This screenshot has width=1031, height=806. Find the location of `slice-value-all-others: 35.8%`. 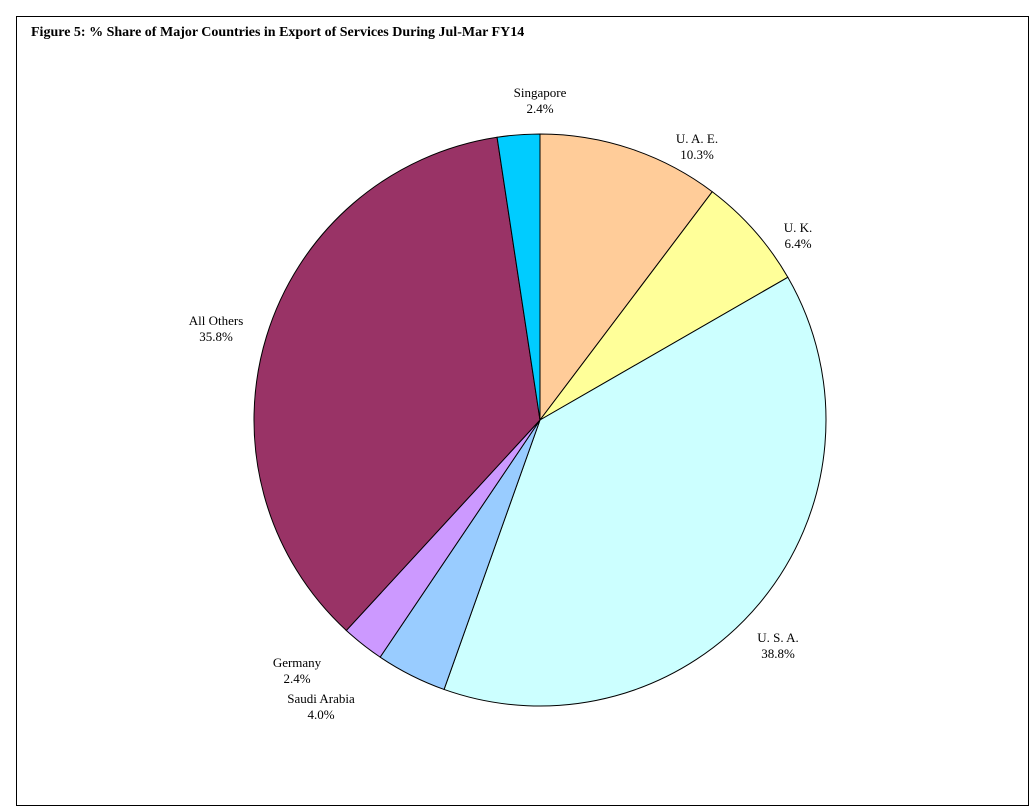

slice-value-all-others: 35.8% is located at coordinates (216, 336).